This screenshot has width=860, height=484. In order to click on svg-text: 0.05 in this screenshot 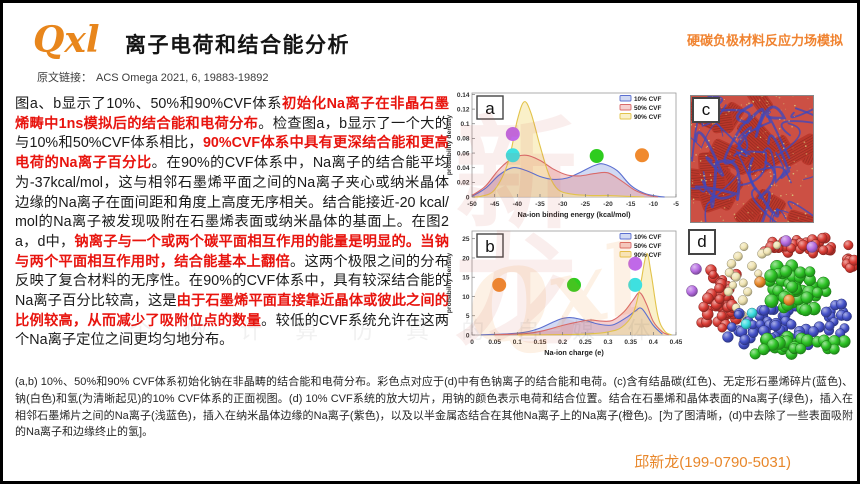, I will do `click(494, 342)`.